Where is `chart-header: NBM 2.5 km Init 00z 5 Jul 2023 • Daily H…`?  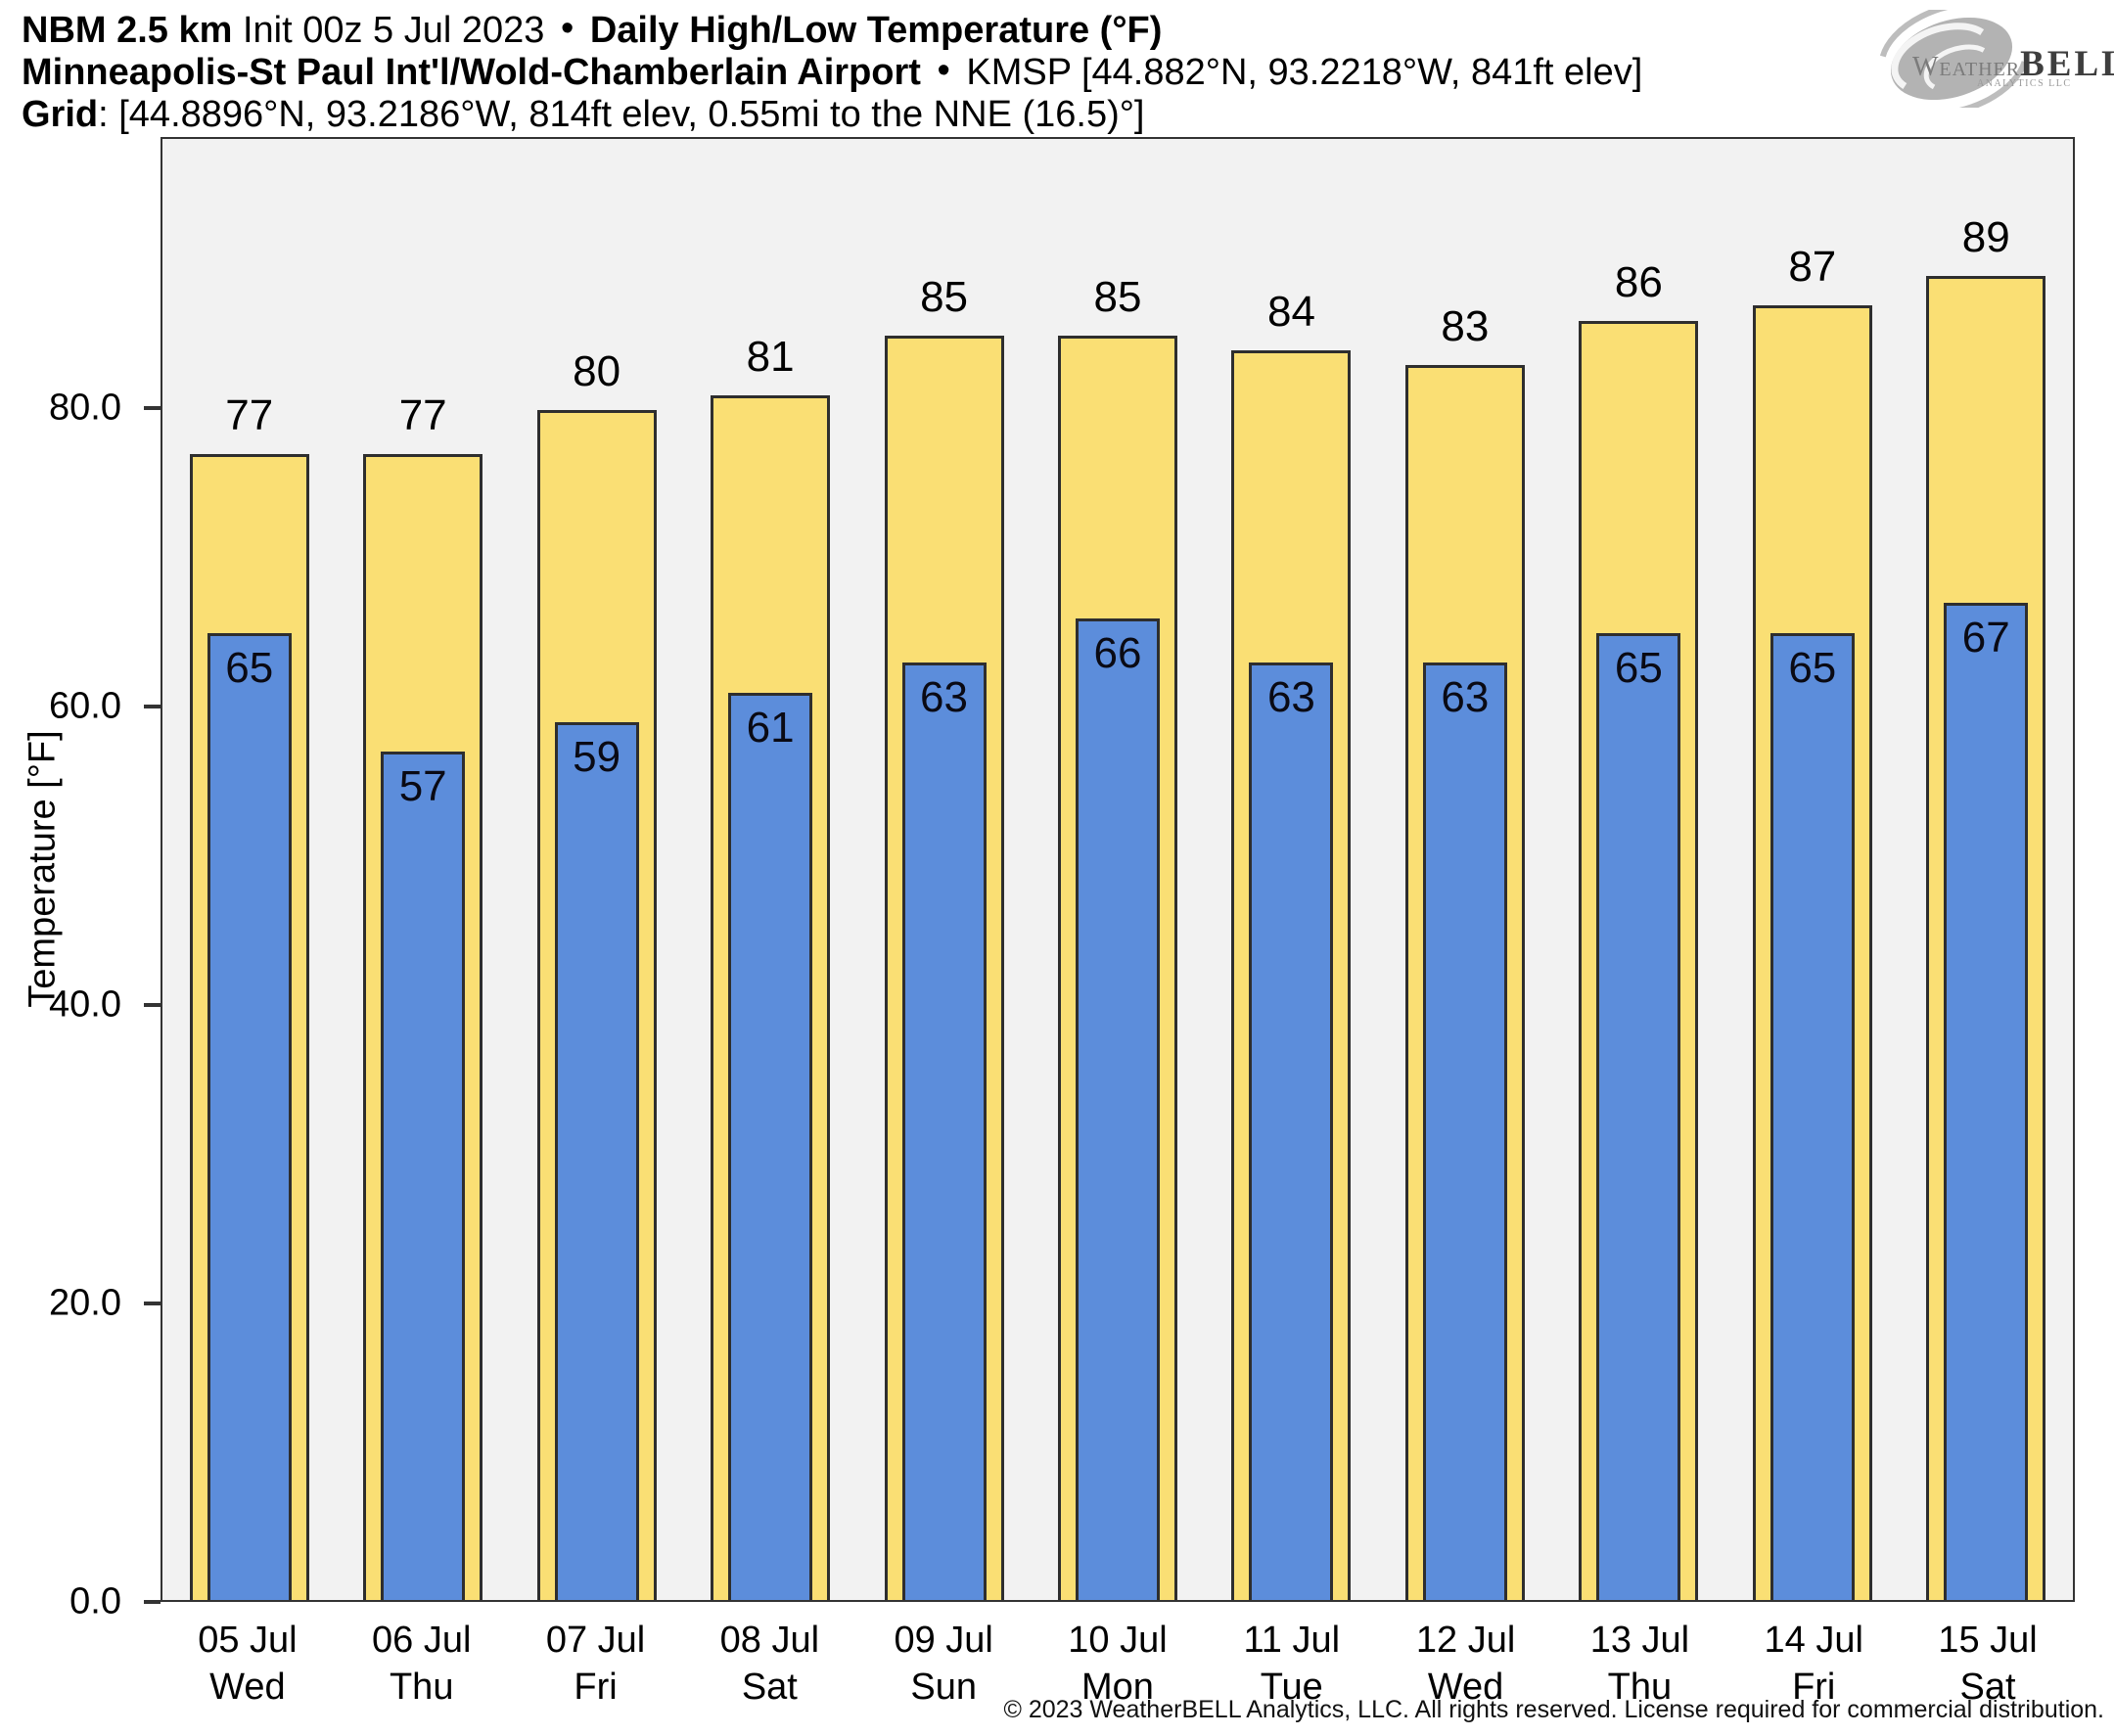
chart-header: NBM 2.5 km Init 00z 5 Jul 2023 • Daily H… is located at coordinates (833, 72).